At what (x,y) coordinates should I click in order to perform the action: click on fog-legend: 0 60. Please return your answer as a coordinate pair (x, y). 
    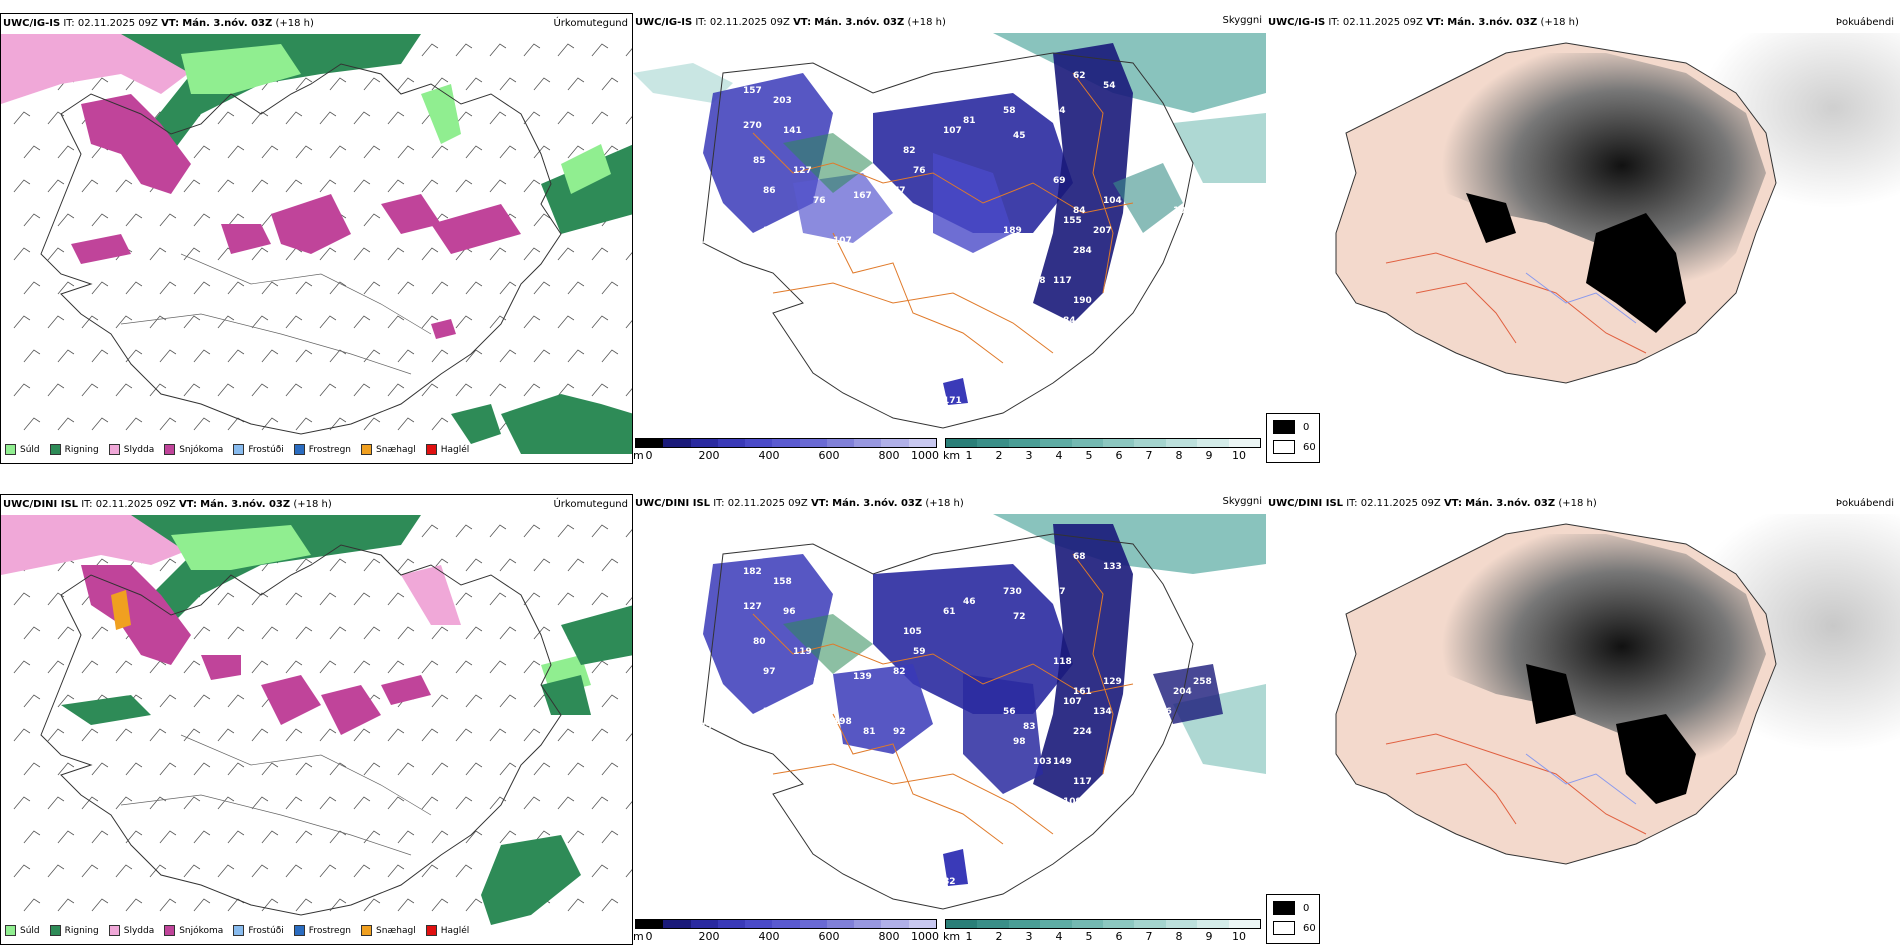
    Looking at the image, I should click on (1293, 919).